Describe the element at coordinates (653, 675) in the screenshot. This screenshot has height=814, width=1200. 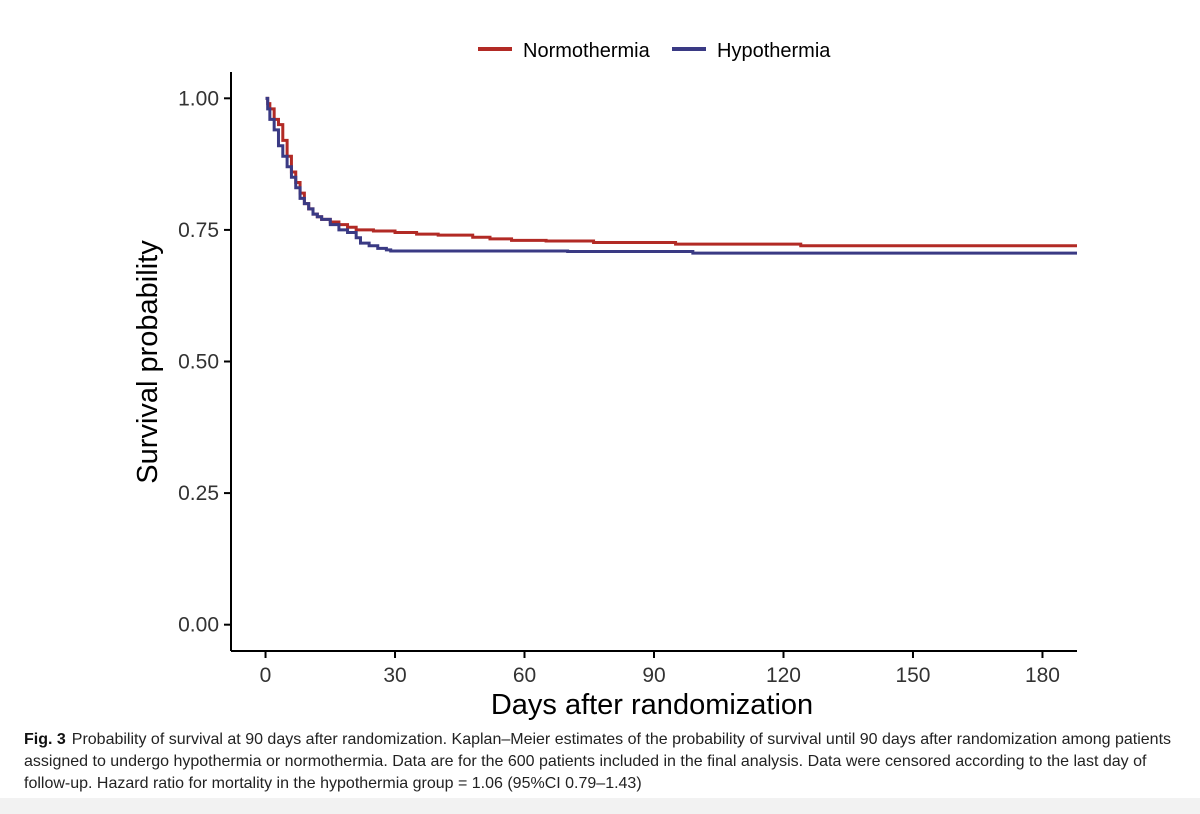
I see `x-tick-label: 90` at that location.